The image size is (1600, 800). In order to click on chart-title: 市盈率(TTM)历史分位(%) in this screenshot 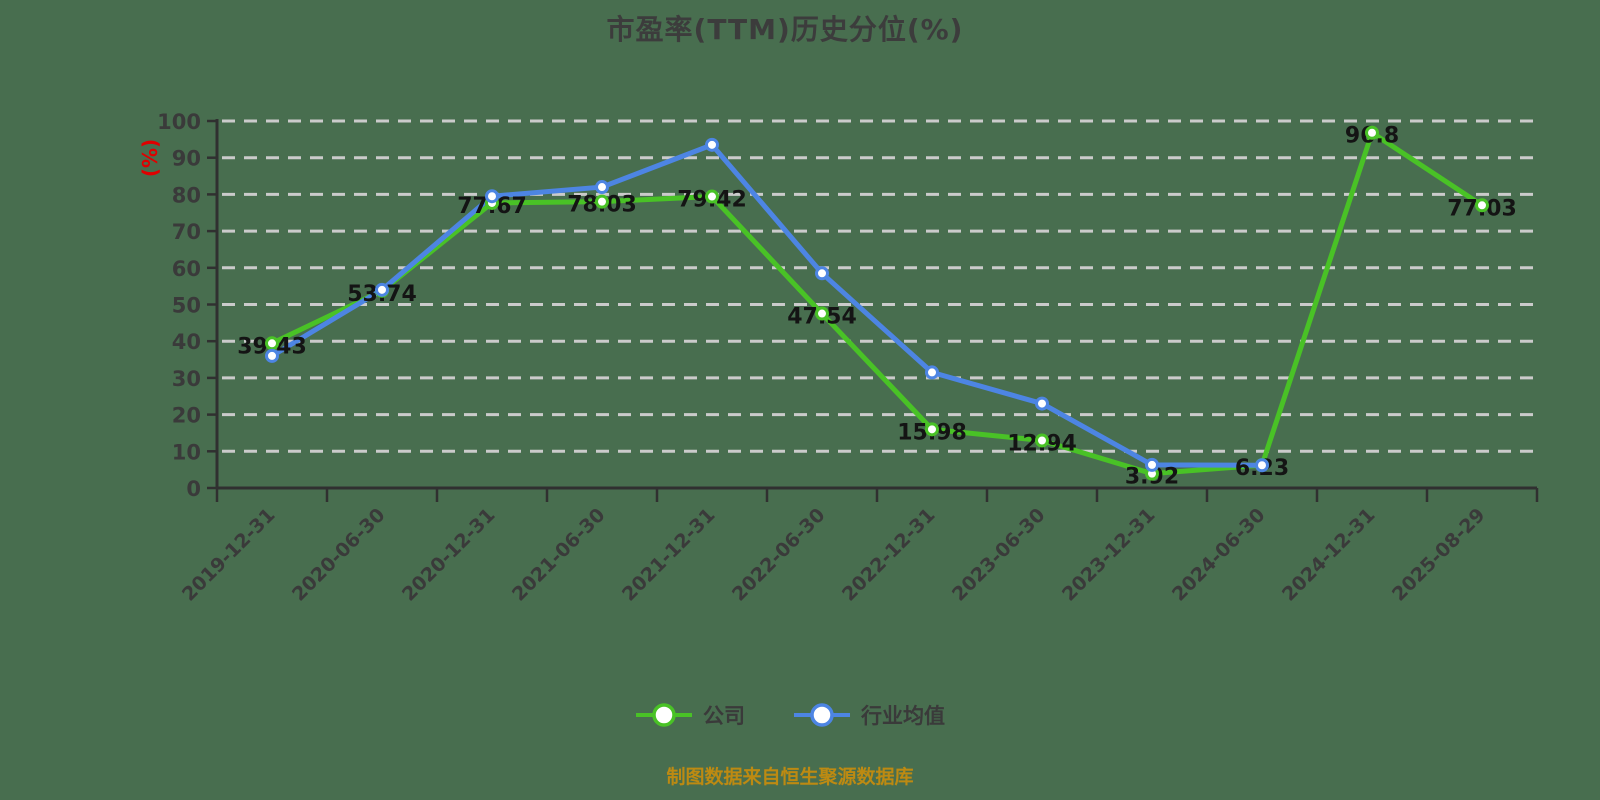, I will do `click(785, 29)`.